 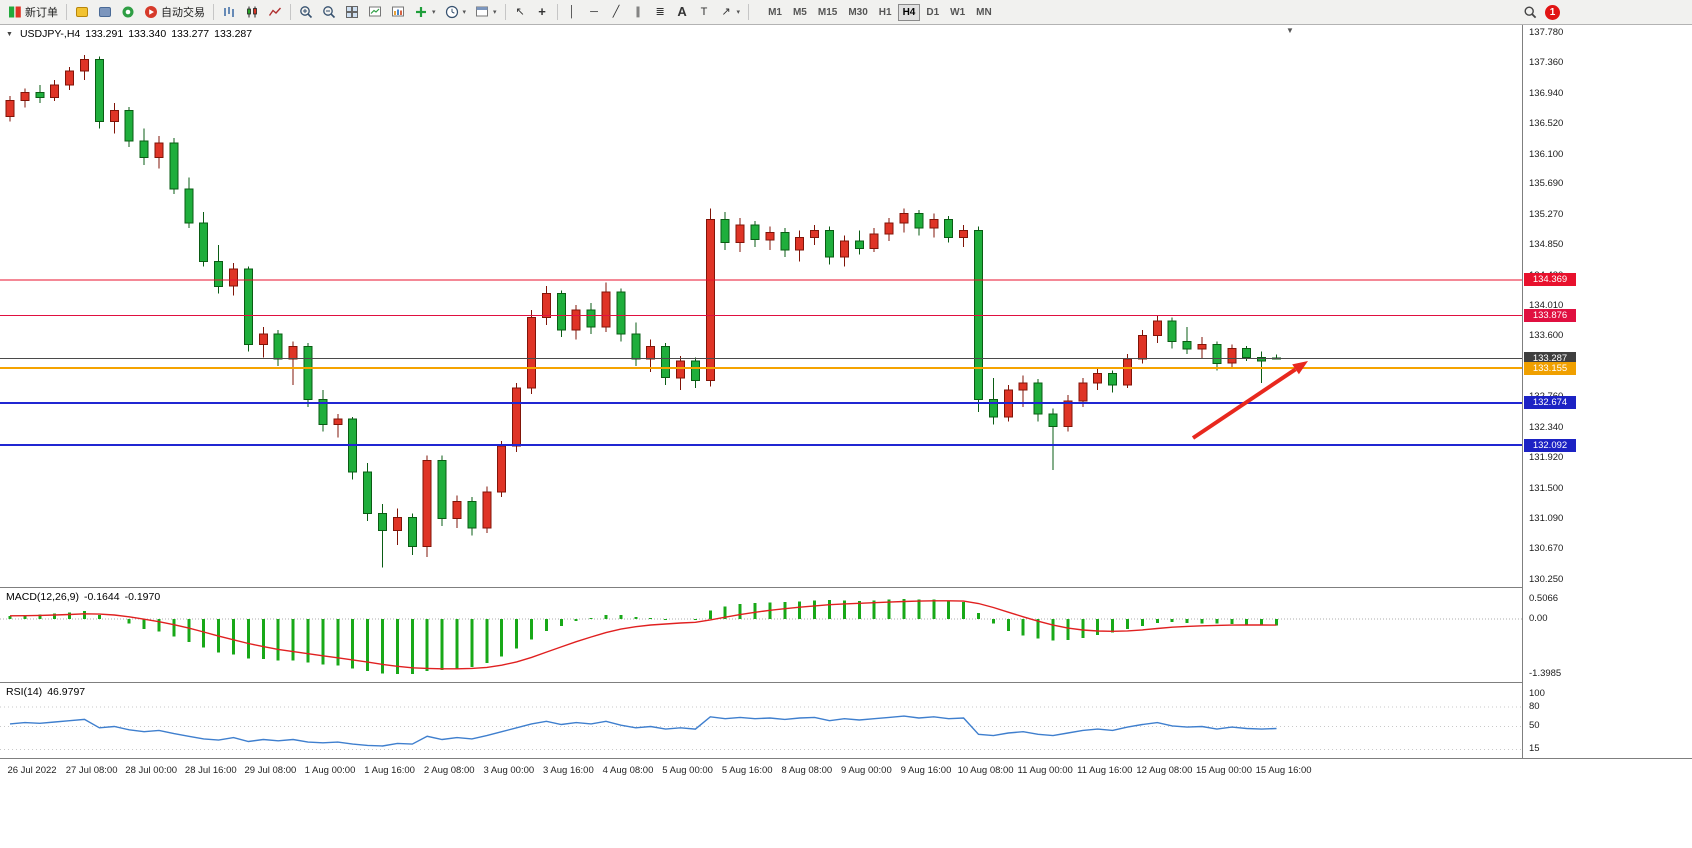 What do you see at coordinates (726, 12) in the screenshot?
I see `arrows-icon: ↗` at bounding box center [726, 12].